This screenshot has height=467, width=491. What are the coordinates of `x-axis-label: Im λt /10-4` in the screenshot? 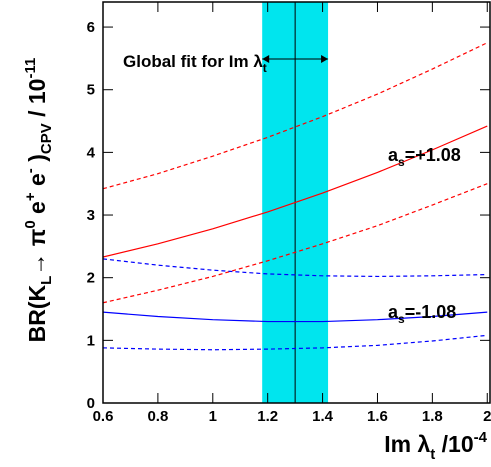 It's located at (435, 446).